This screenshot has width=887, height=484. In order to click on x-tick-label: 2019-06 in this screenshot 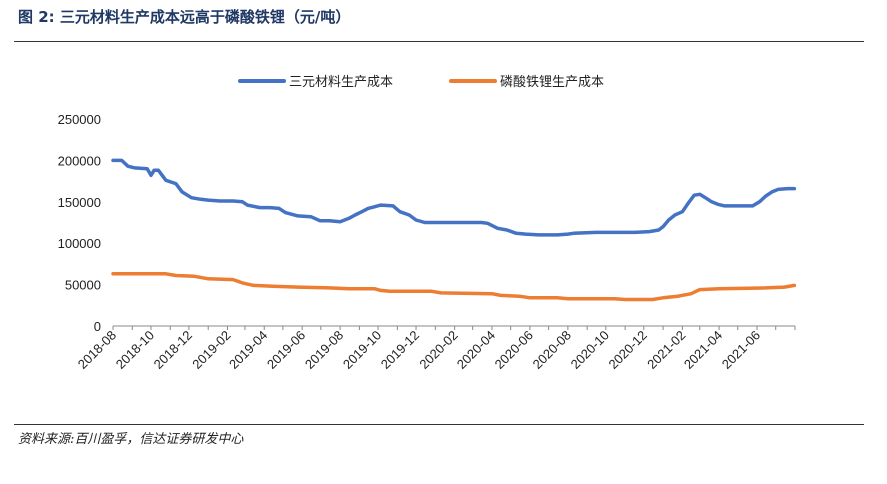, I will do `click(286, 350)`.